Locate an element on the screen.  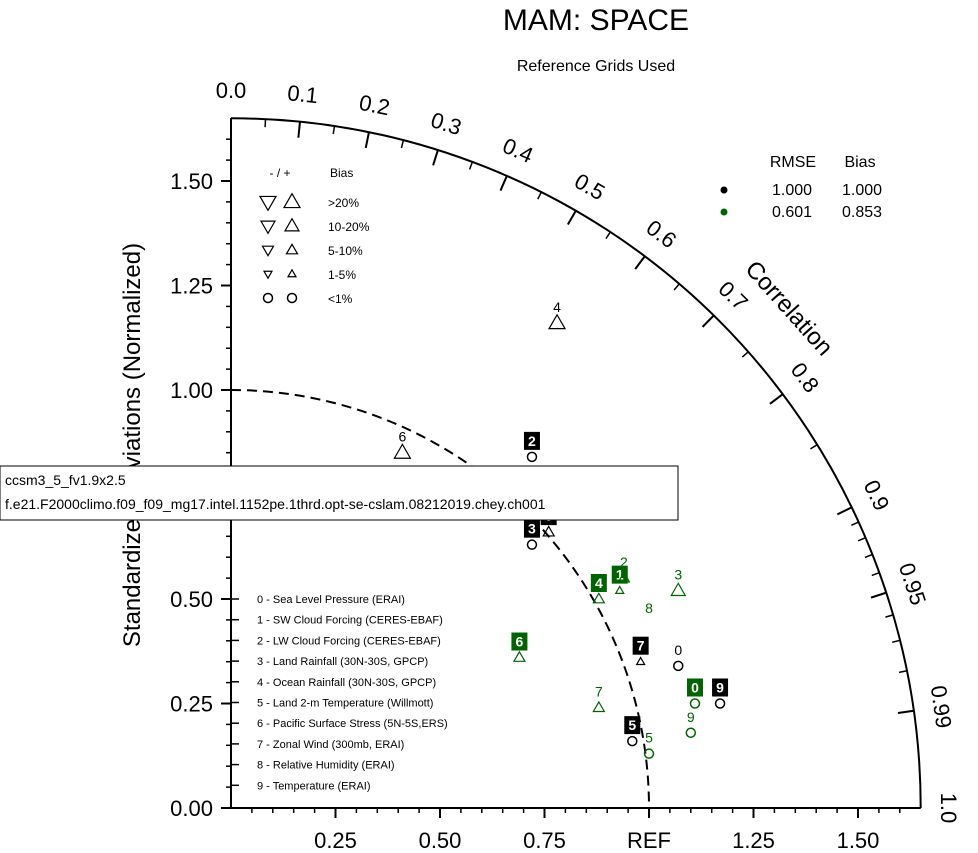
bias-legend-row-label: 1-5% is located at coordinates (342, 275).